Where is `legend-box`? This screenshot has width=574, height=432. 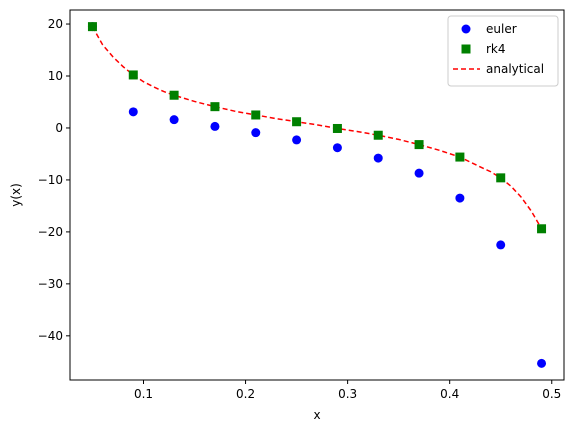 legend-box is located at coordinates (503, 51).